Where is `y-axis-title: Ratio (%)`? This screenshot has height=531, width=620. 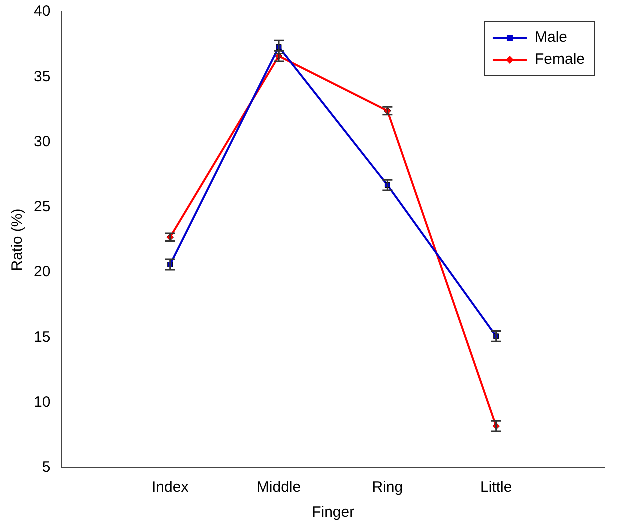 y-axis-title: Ratio (%) is located at coordinates (17, 240).